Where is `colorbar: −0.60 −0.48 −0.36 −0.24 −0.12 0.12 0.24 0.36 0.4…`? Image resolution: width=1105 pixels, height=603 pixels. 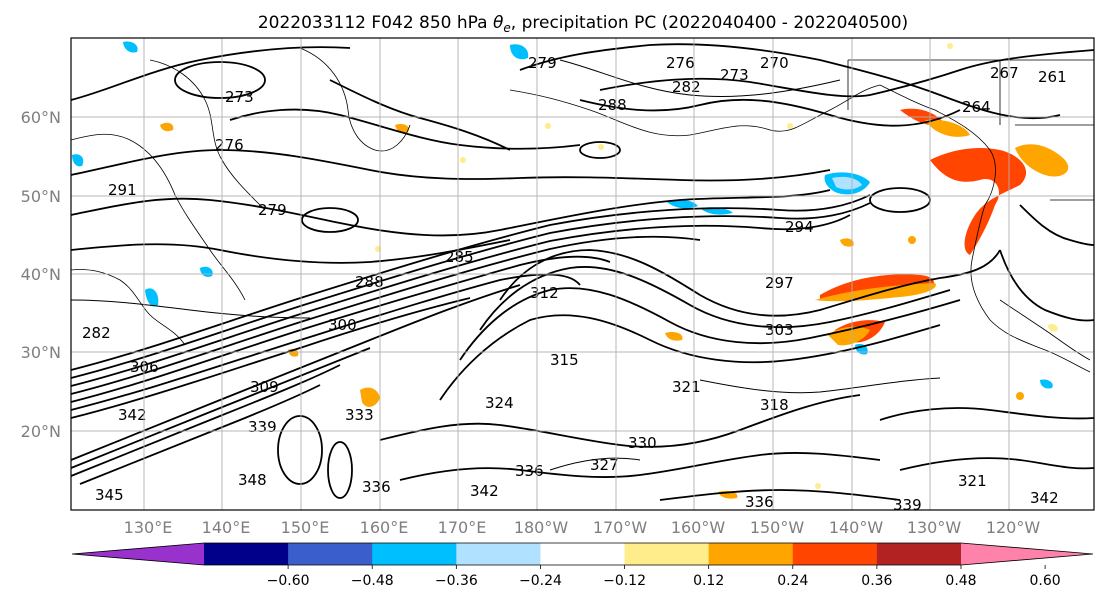 colorbar: −0.60 −0.48 −0.36 −0.24 −0.12 0.12 0.24 0.36 0.4… is located at coordinates (582, 565).